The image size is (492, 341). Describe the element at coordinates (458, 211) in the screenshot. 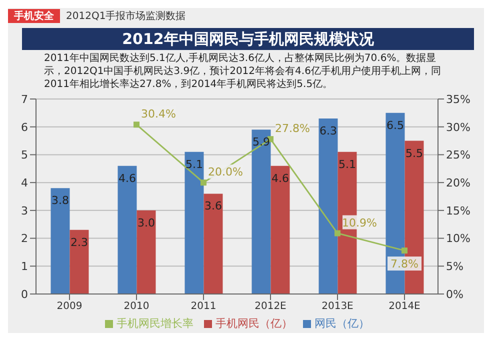

I see `y2-tick-label: 15%` at that location.